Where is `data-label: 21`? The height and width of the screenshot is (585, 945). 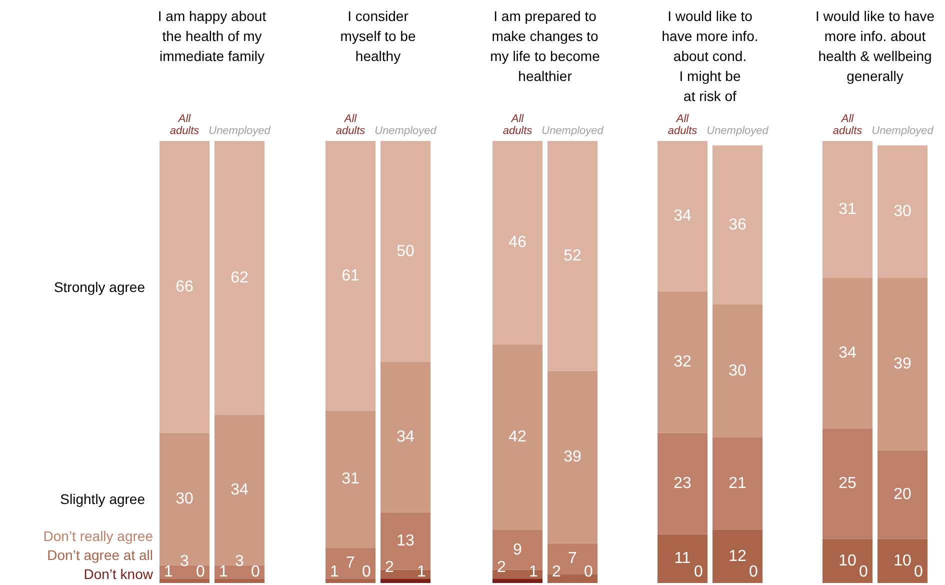
data-label: 21 is located at coordinates (737, 483).